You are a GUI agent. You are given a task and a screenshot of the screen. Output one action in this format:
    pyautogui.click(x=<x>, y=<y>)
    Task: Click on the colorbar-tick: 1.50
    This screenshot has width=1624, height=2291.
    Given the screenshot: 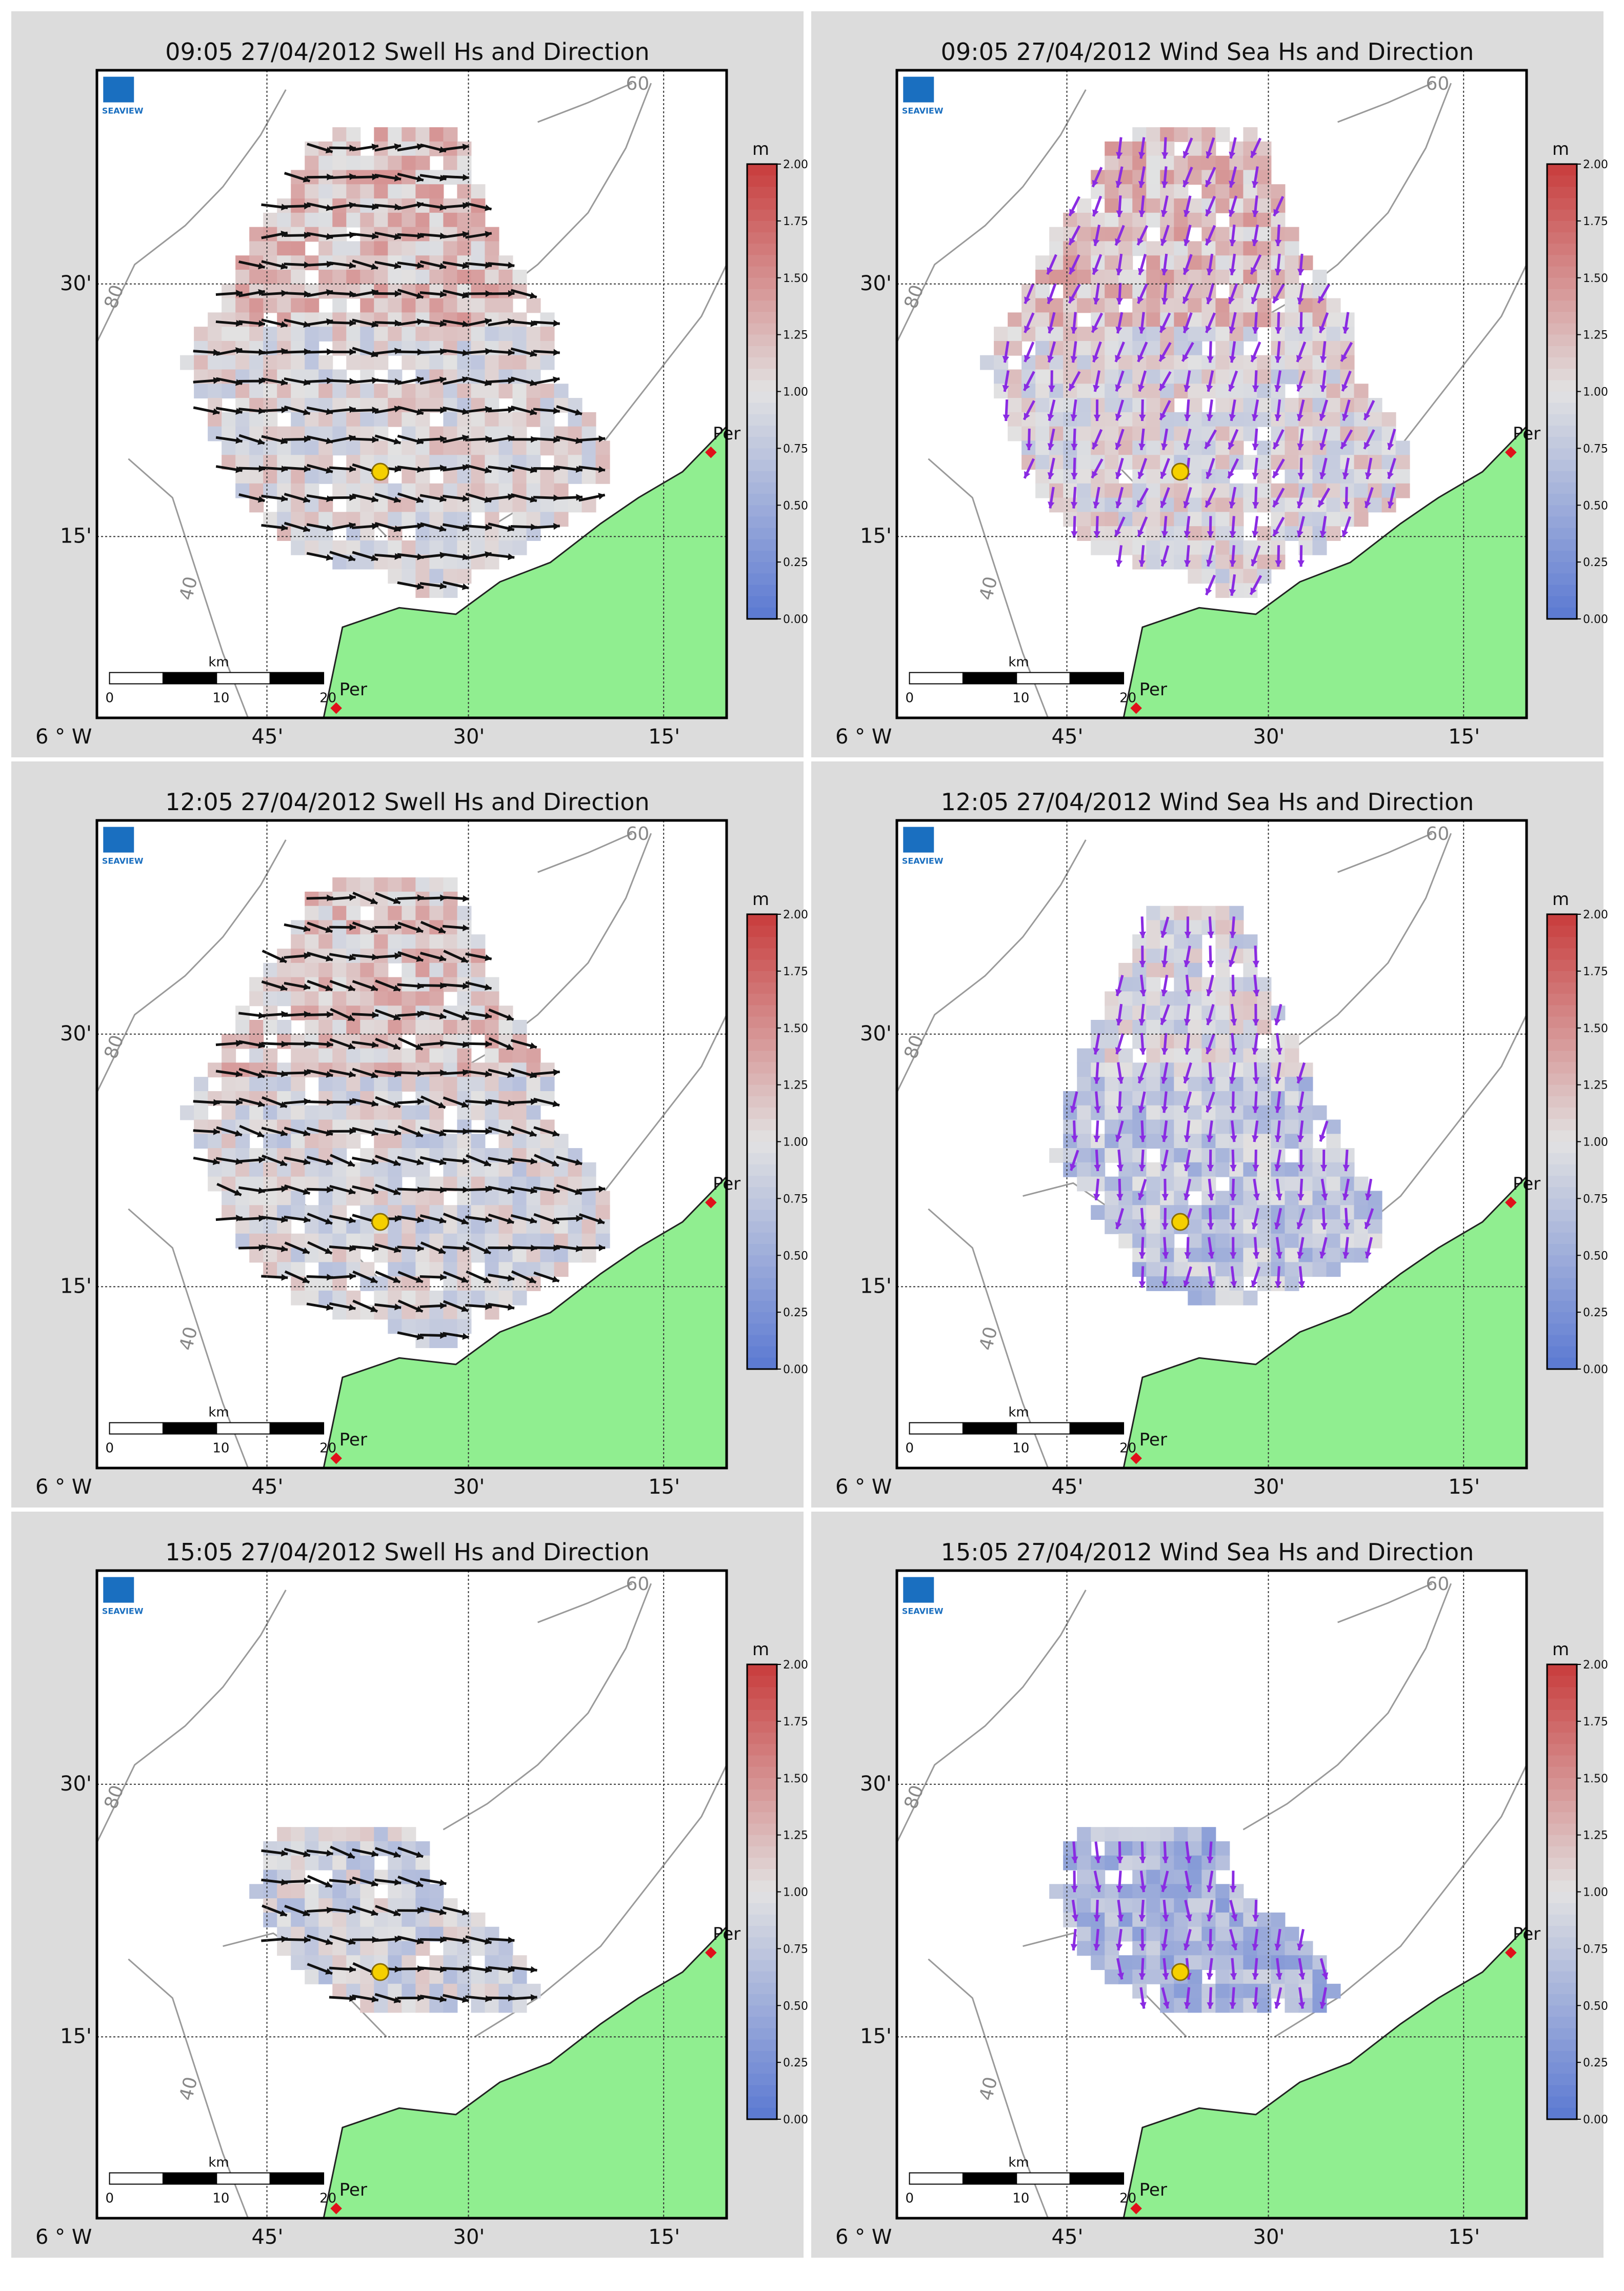 What is the action you would take?
    pyautogui.click(x=1595, y=1028)
    